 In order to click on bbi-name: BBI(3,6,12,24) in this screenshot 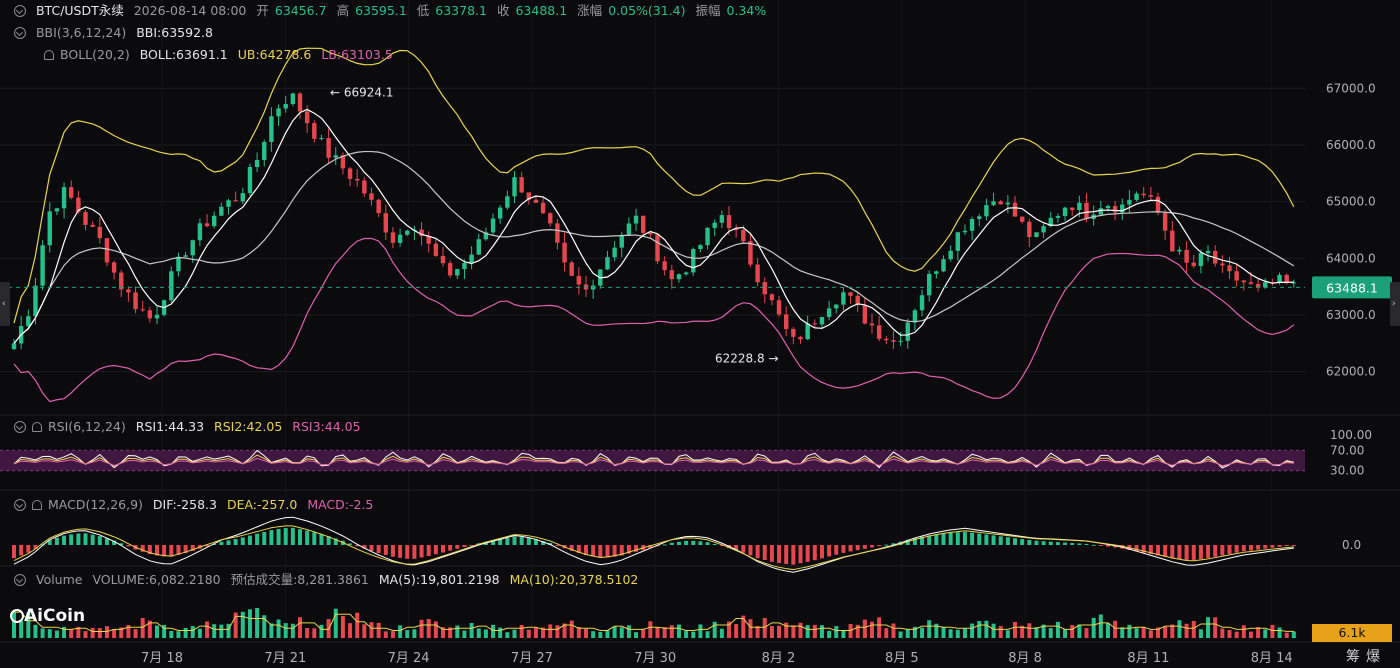, I will do `click(81, 32)`.